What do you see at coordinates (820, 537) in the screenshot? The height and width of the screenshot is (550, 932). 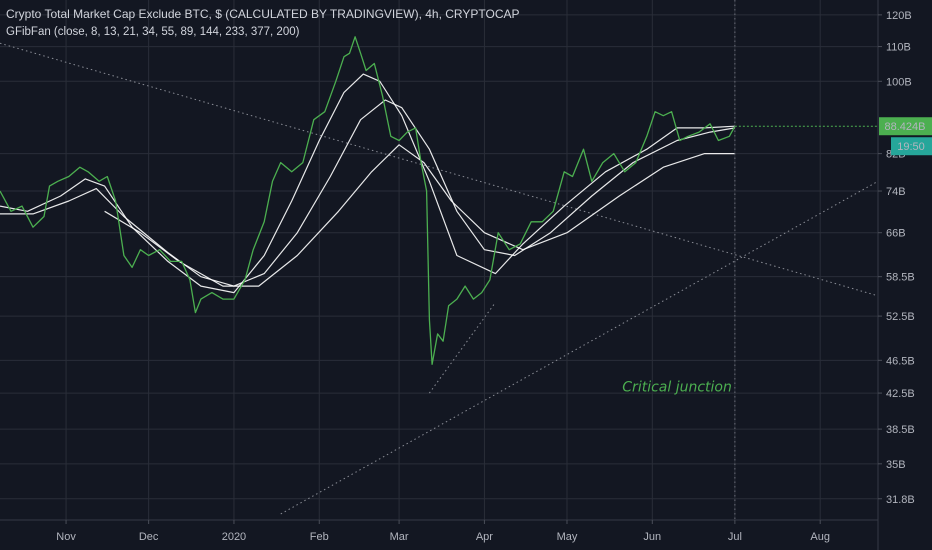 I see `x-tick-label: Aug` at bounding box center [820, 537].